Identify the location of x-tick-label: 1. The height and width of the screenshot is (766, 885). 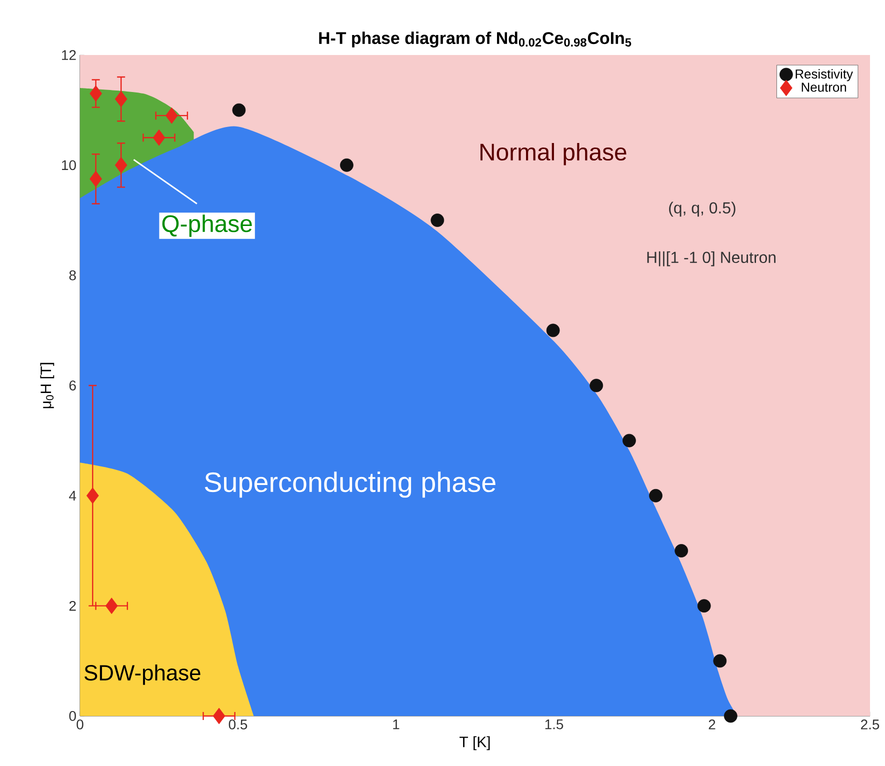
(396, 725).